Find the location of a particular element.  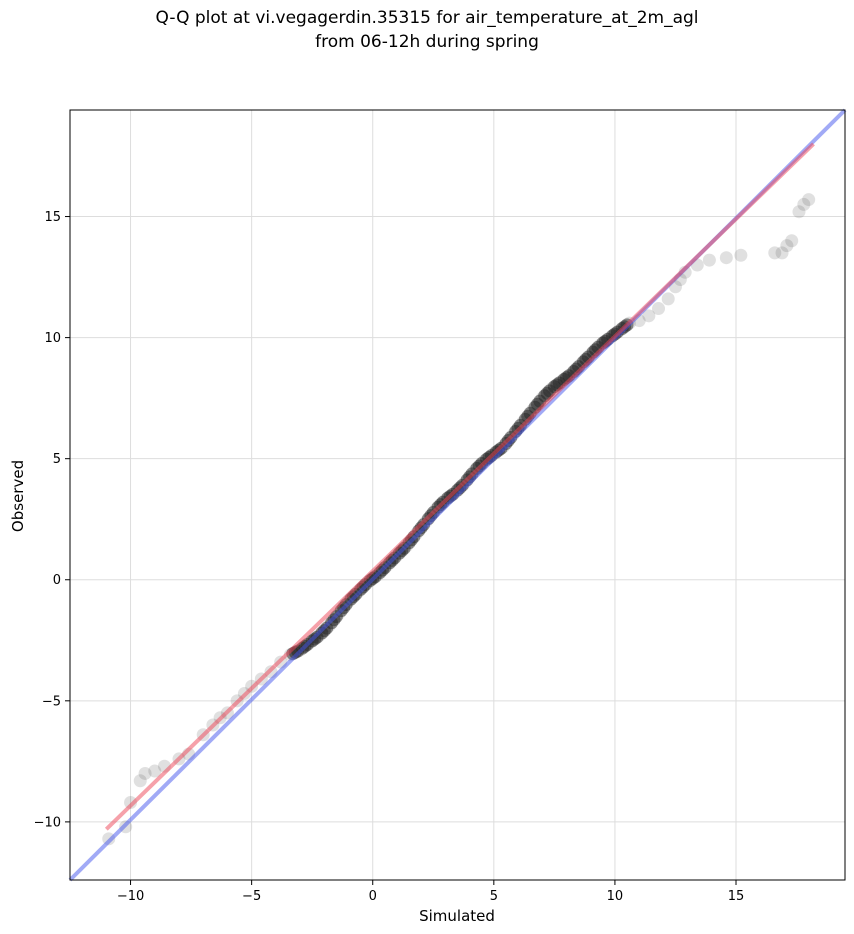

y-tick-label: −5 is located at coordinates (51, 701).